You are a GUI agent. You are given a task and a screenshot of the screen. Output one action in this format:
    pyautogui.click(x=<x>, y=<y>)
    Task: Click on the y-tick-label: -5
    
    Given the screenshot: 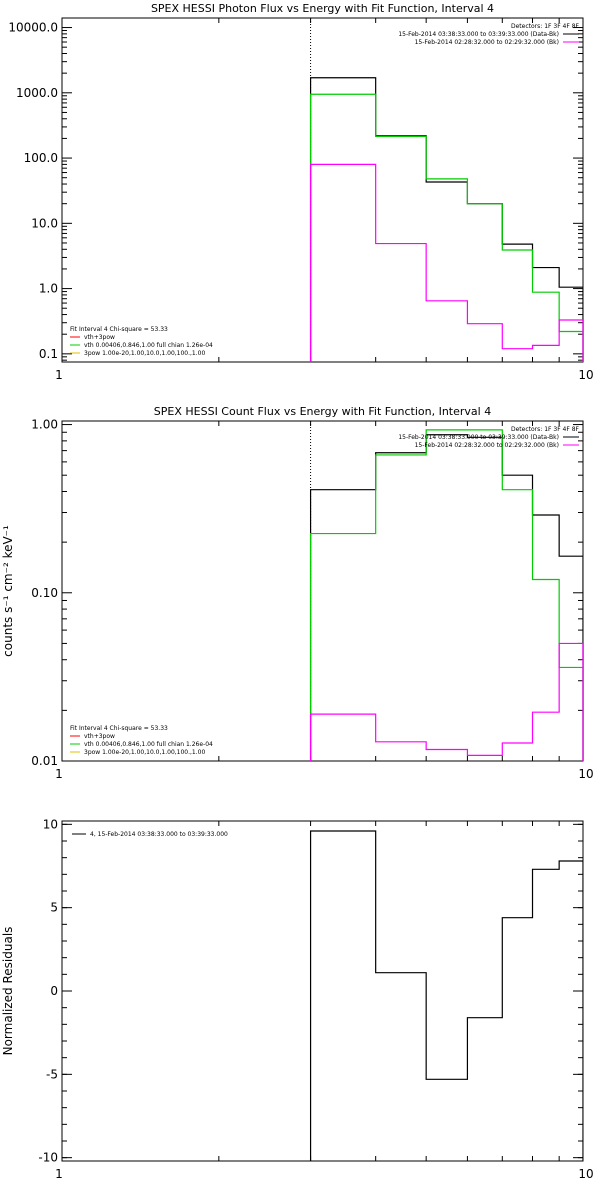 What is the action you would take?
    pyautogui.click(x=52, y=1074)
    